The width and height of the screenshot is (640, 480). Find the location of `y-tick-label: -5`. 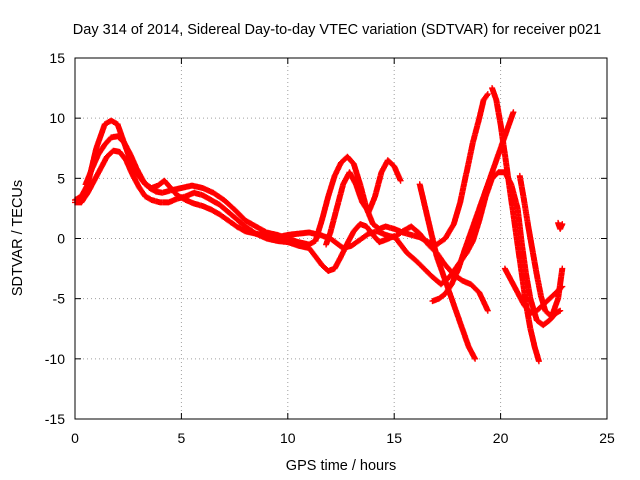

y-tick-label: -5 is located at coordinates (59, 299).